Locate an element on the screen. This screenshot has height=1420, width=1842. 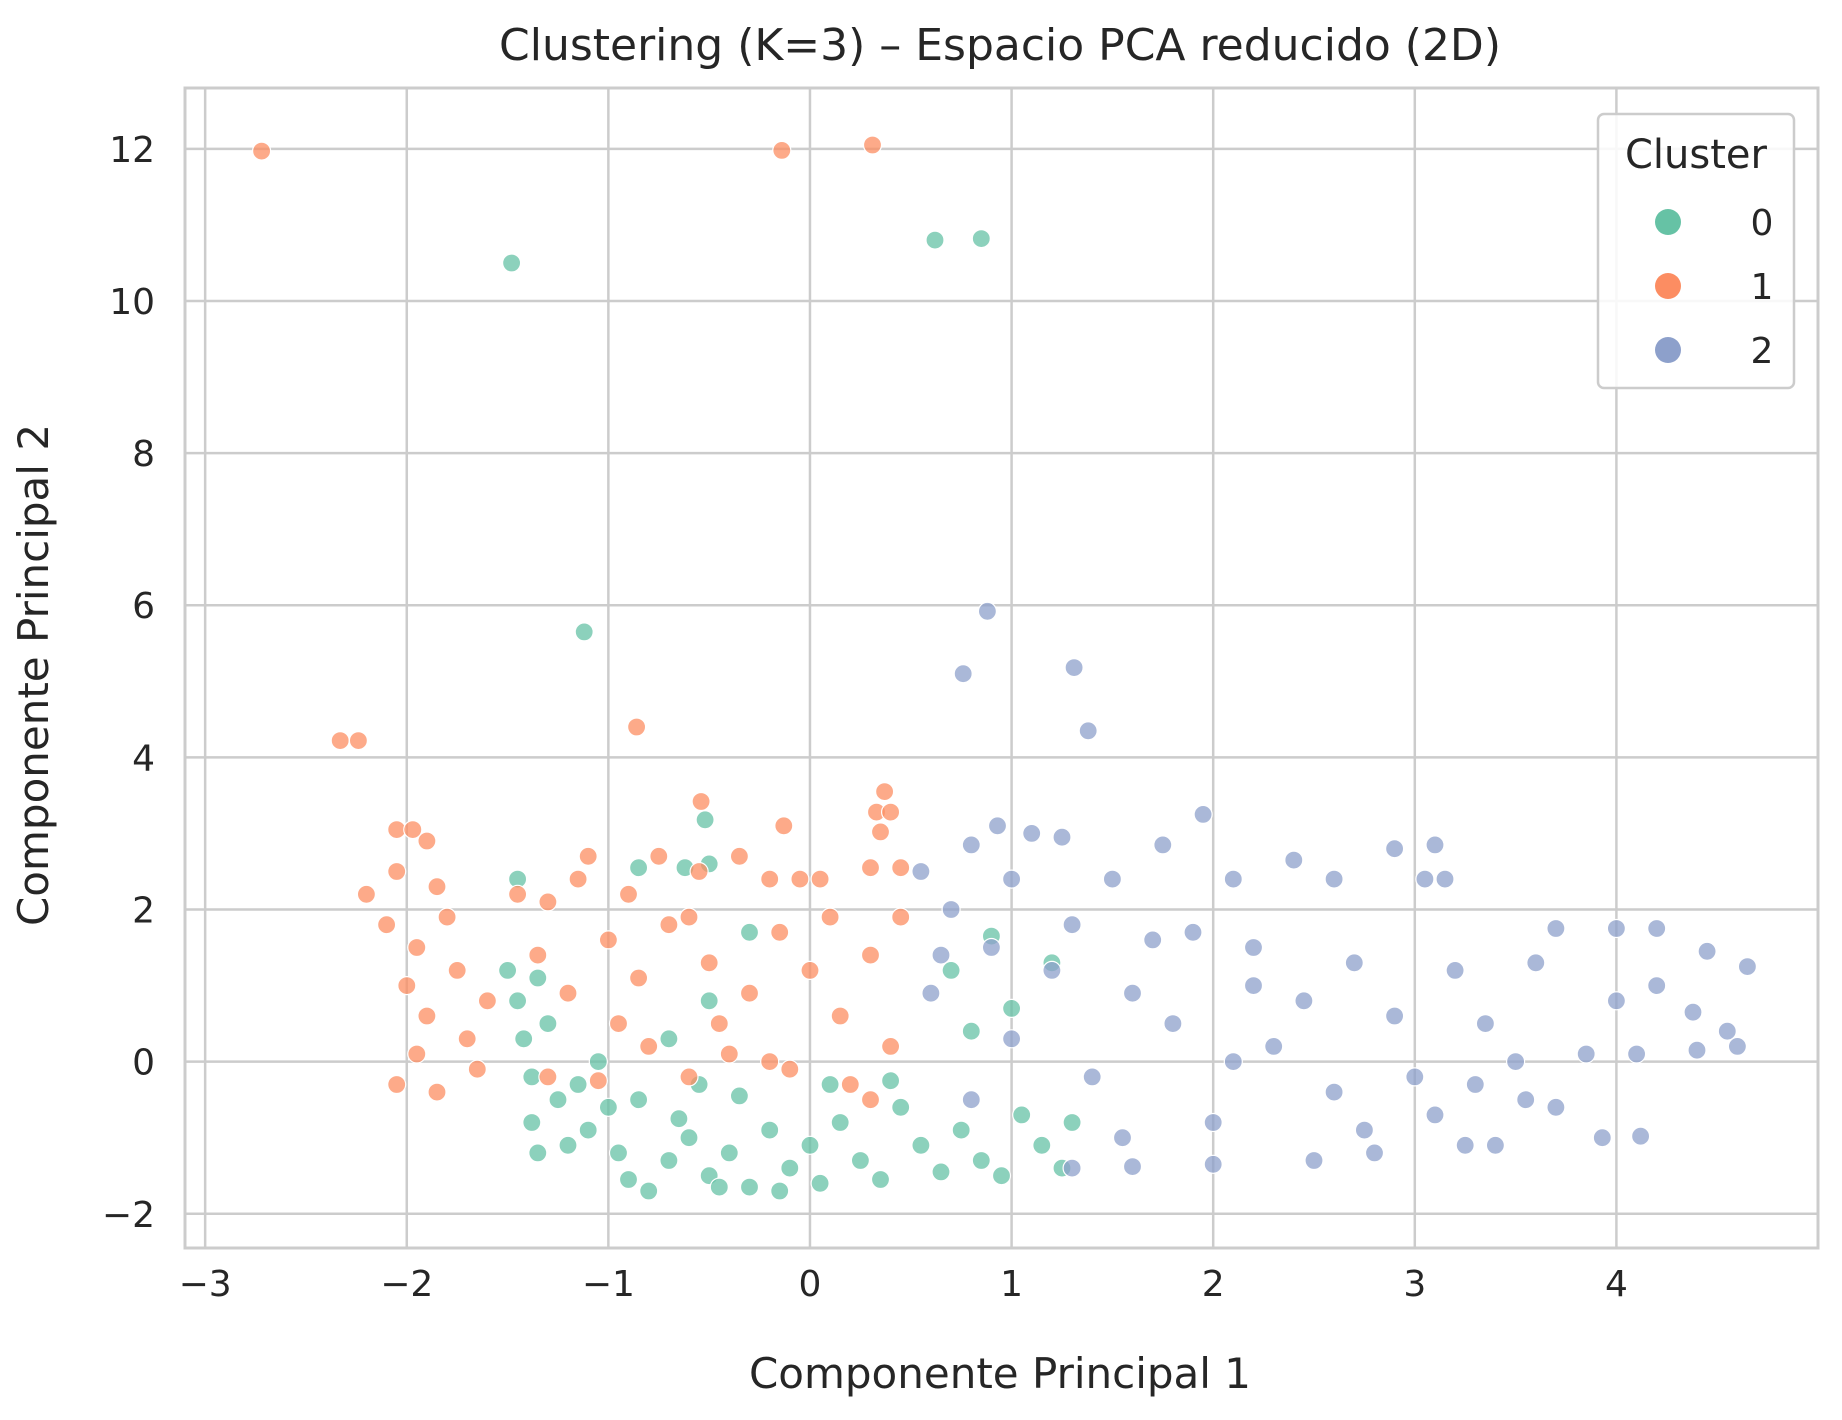
x-axis-ticks: −3 −2 −1 0 1 2 3 4 is located at coordinates (903, 1284).